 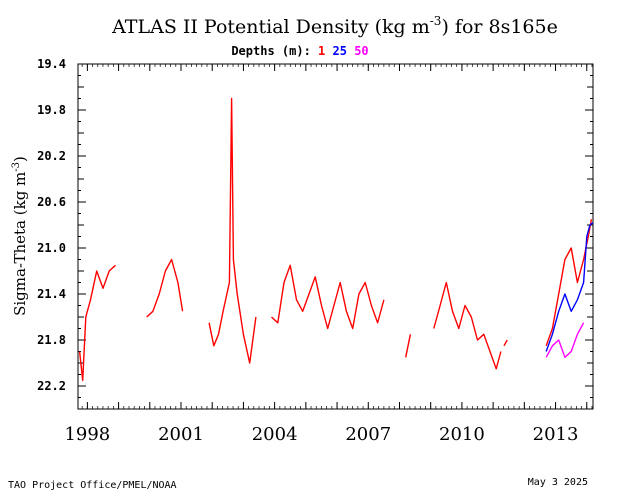 I want to click on y-tick-label: 21.8, so click(x=51, y=340).